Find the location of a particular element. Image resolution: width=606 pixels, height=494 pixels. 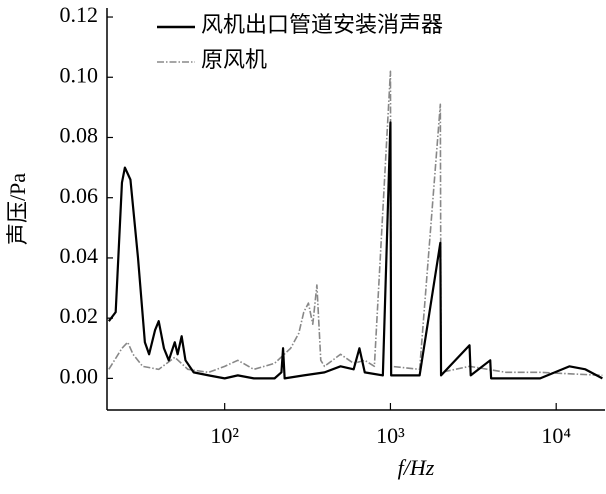

y-tick-label: 0.04 is located at coordinates (79, 255).